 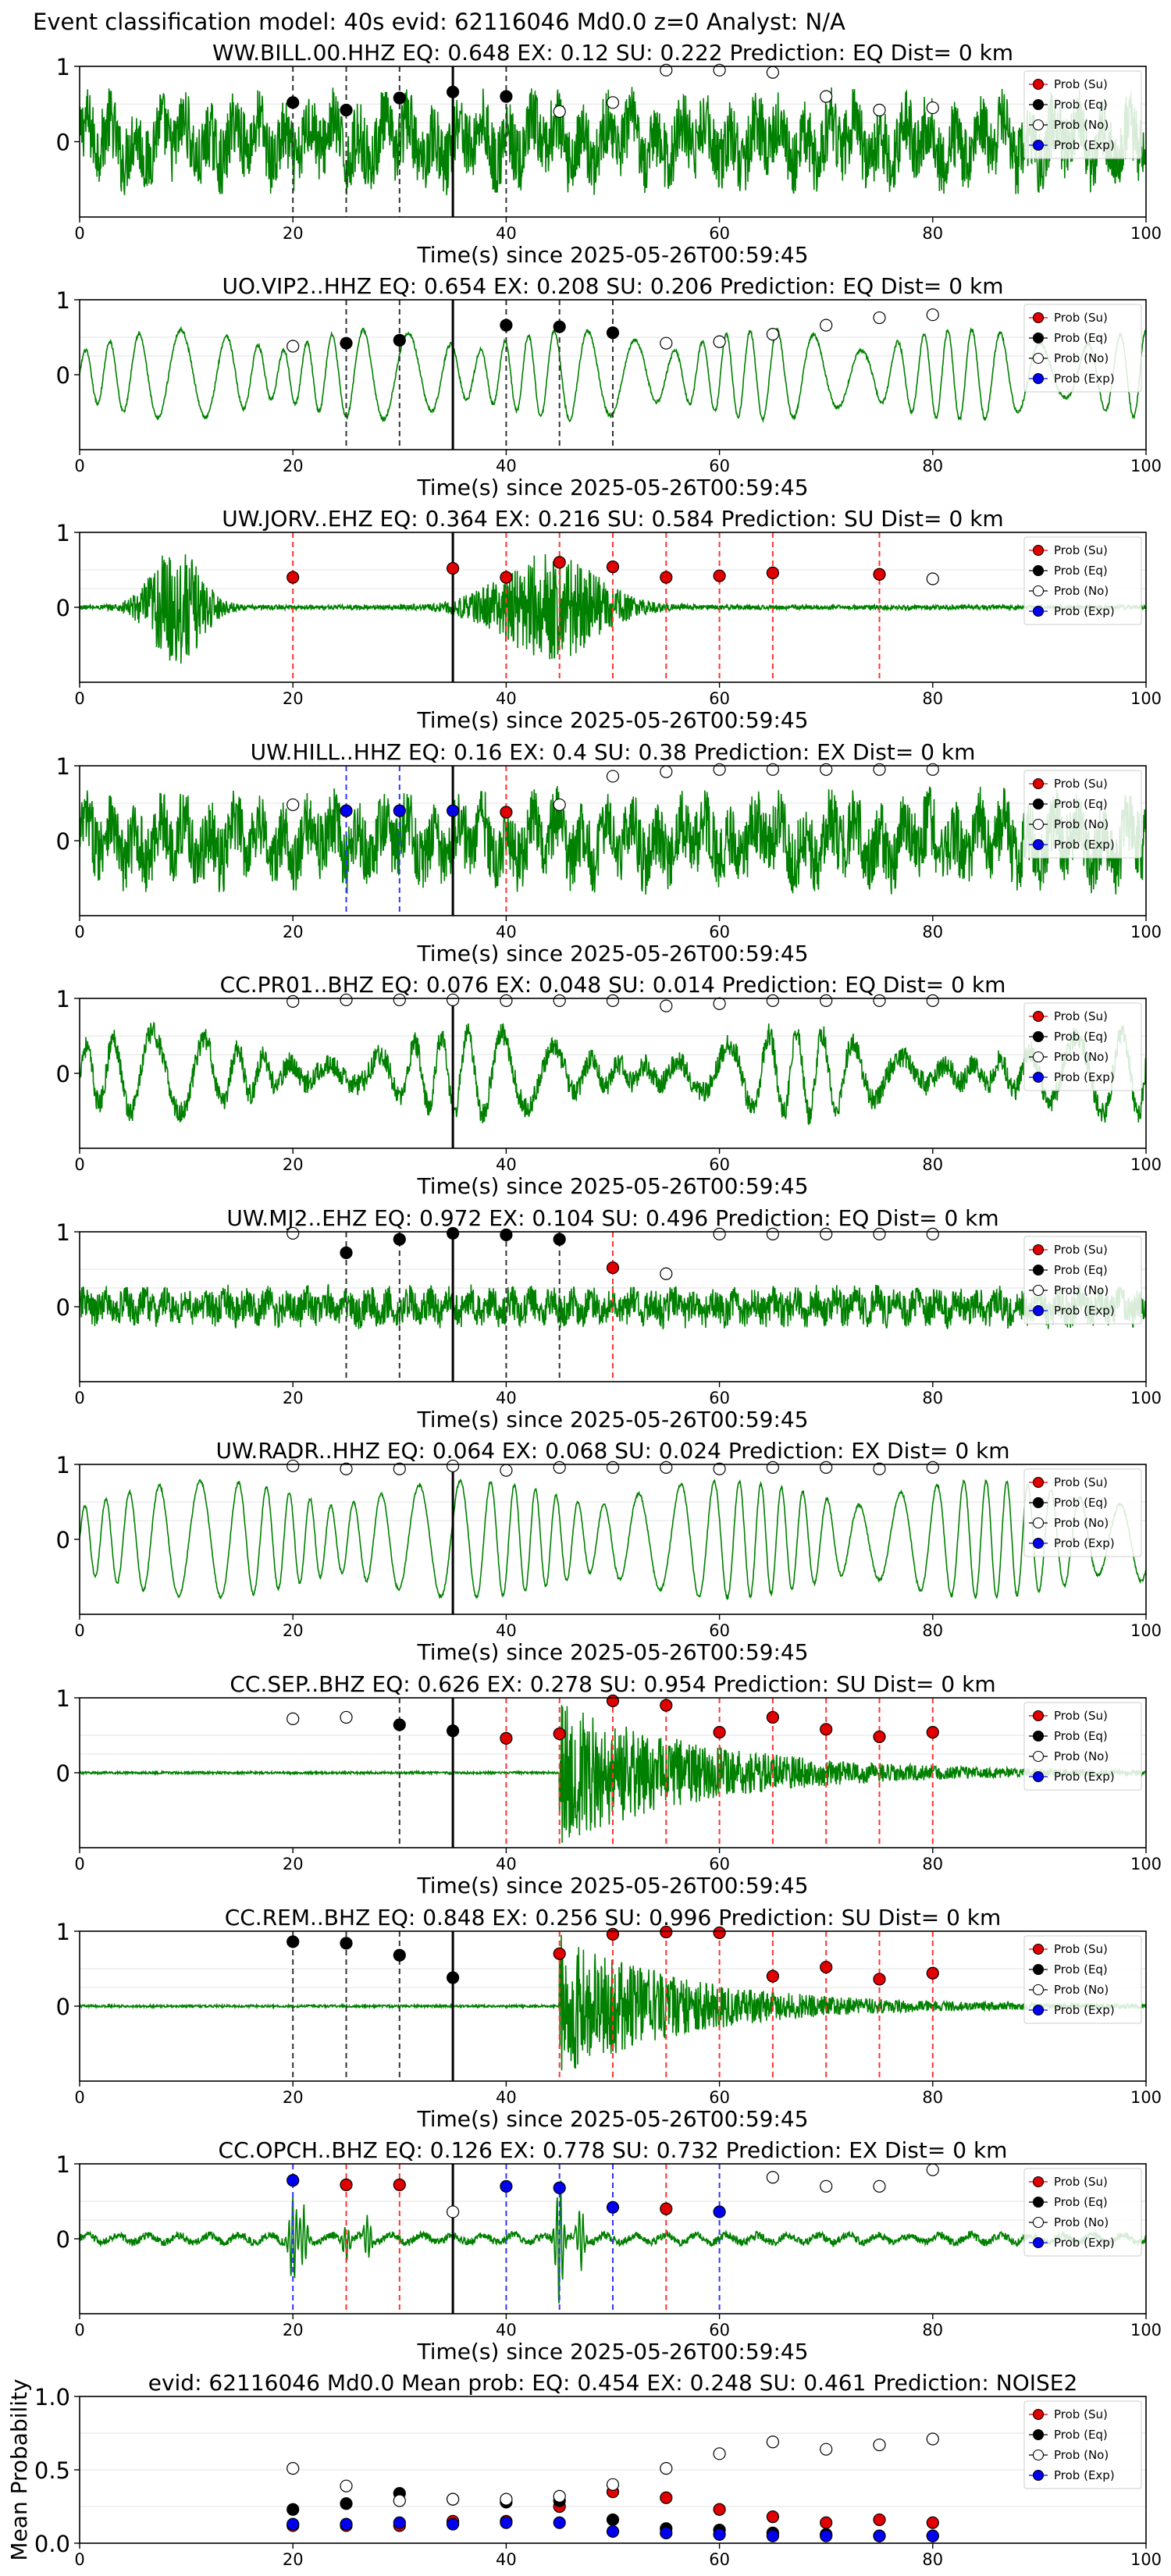 What do you see at coordinates (19, 2469) in the screenshot?
I see `y-axis-label: Mean Probability` at bounding box center [19, 2469].